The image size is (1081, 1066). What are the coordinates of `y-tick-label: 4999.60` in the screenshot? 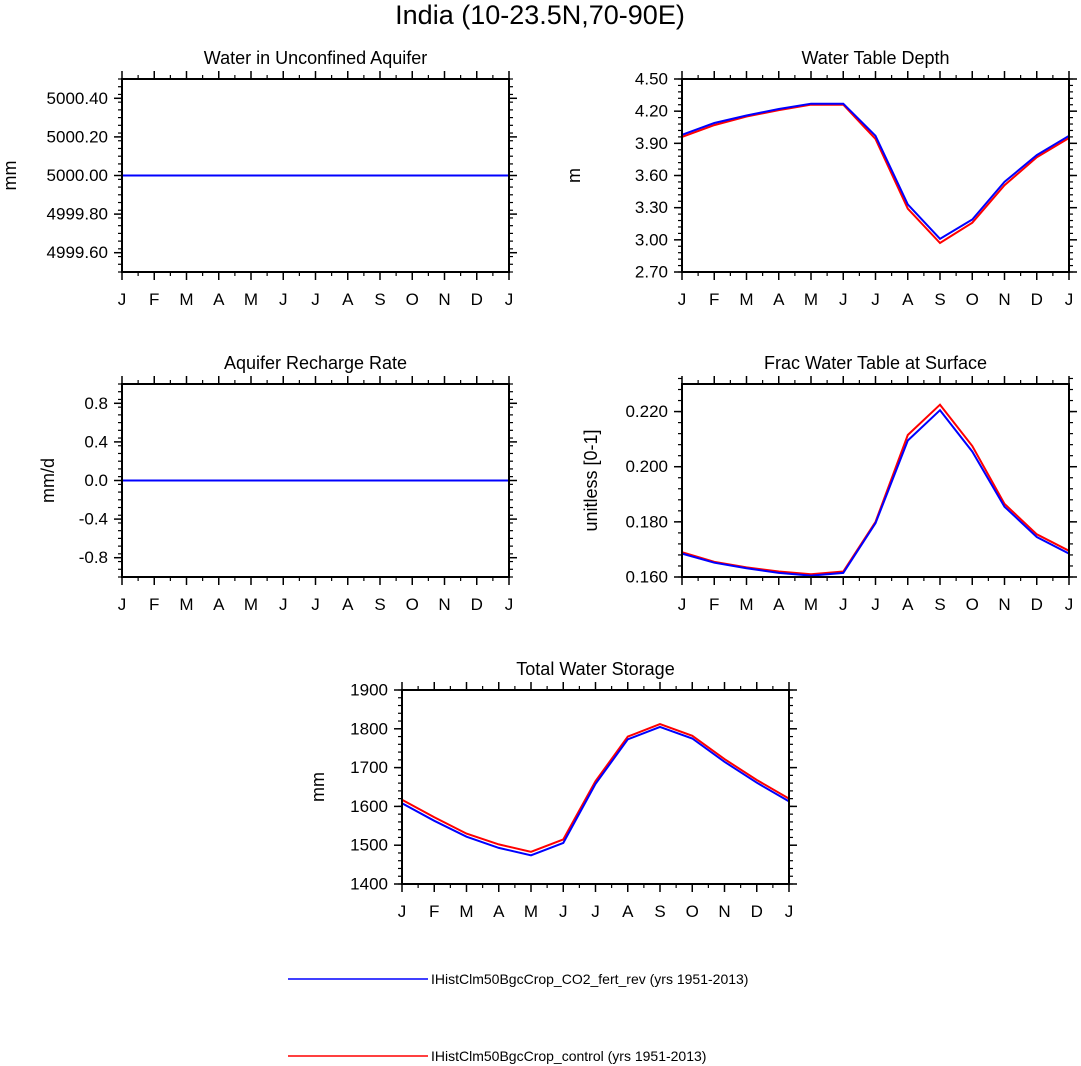 It's located at (77, 252).